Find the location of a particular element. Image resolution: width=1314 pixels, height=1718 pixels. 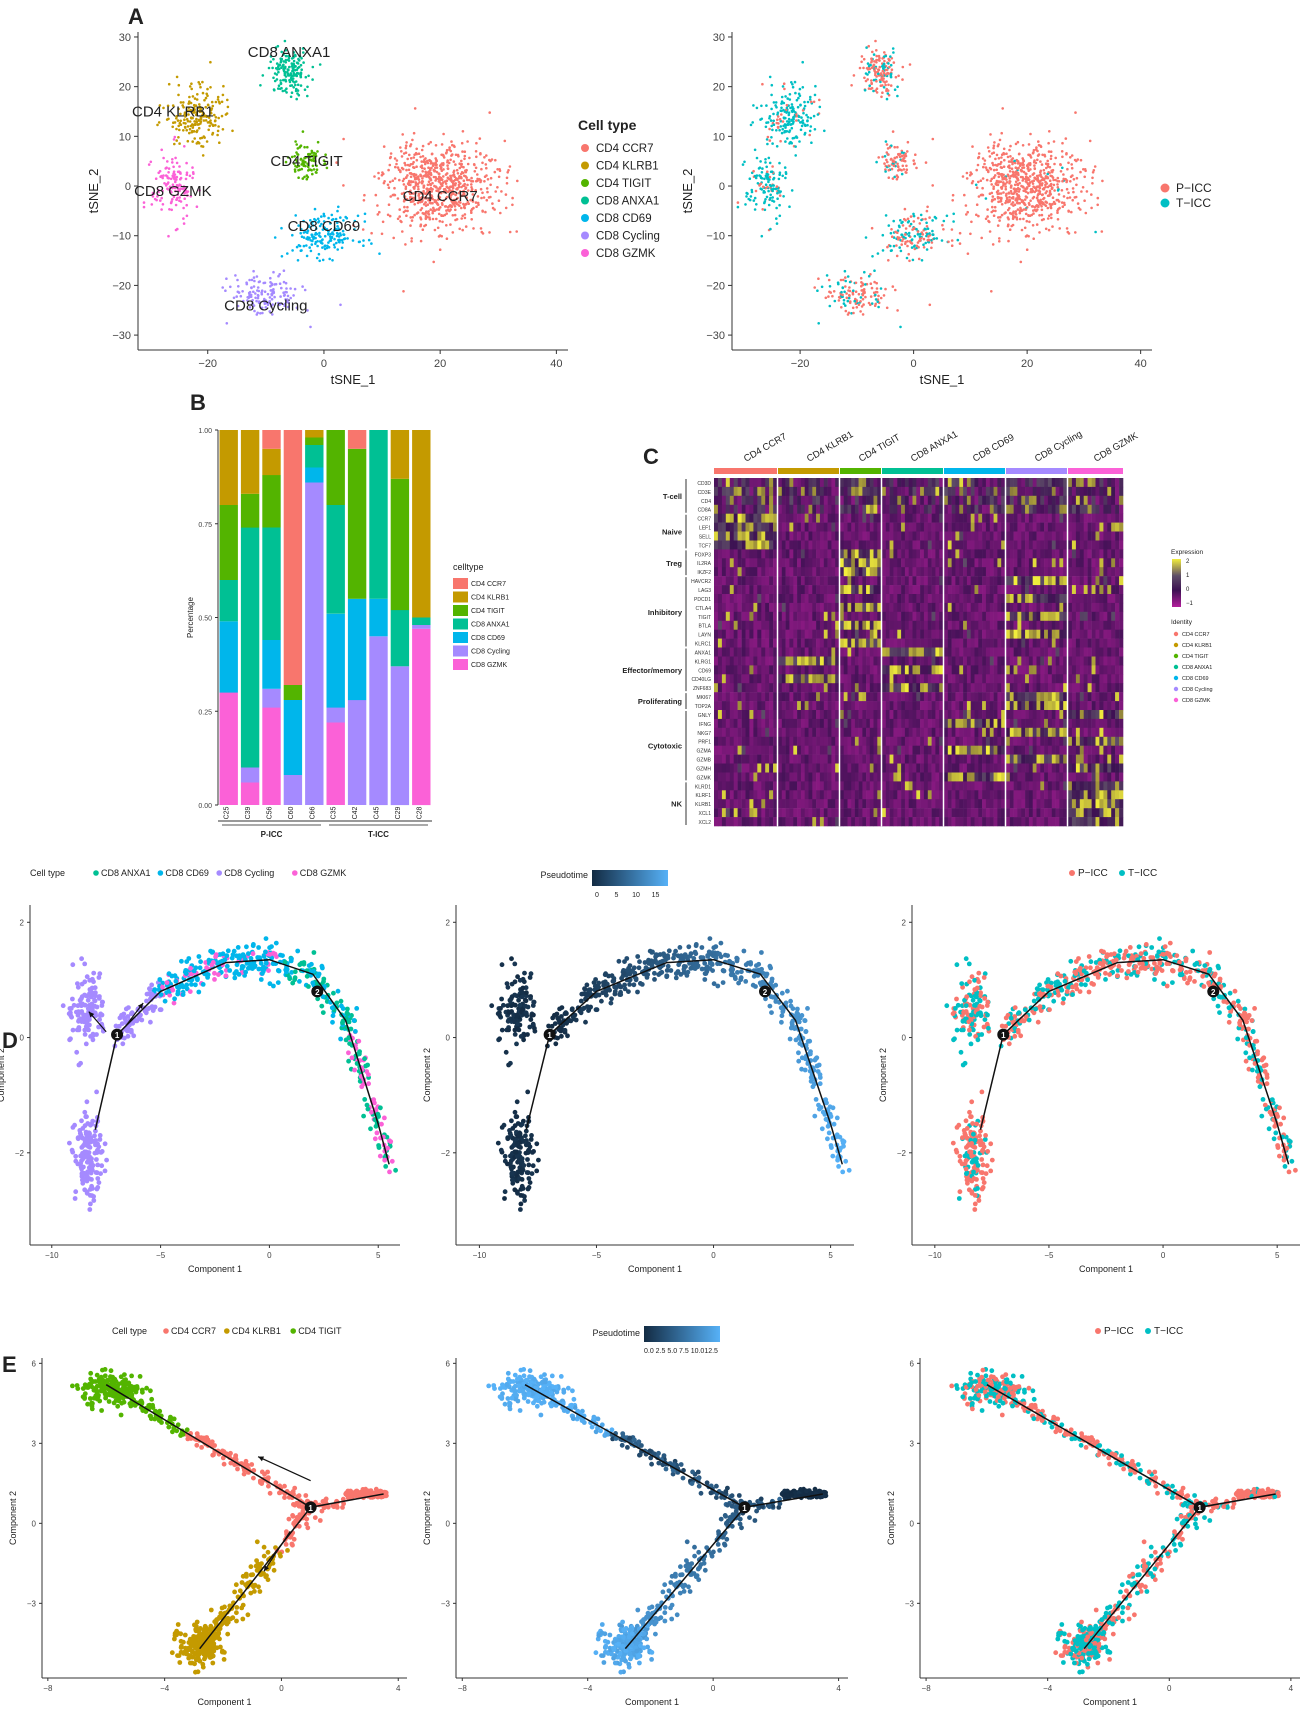

gene-label: CD8A is located at coordinates (705, 511).